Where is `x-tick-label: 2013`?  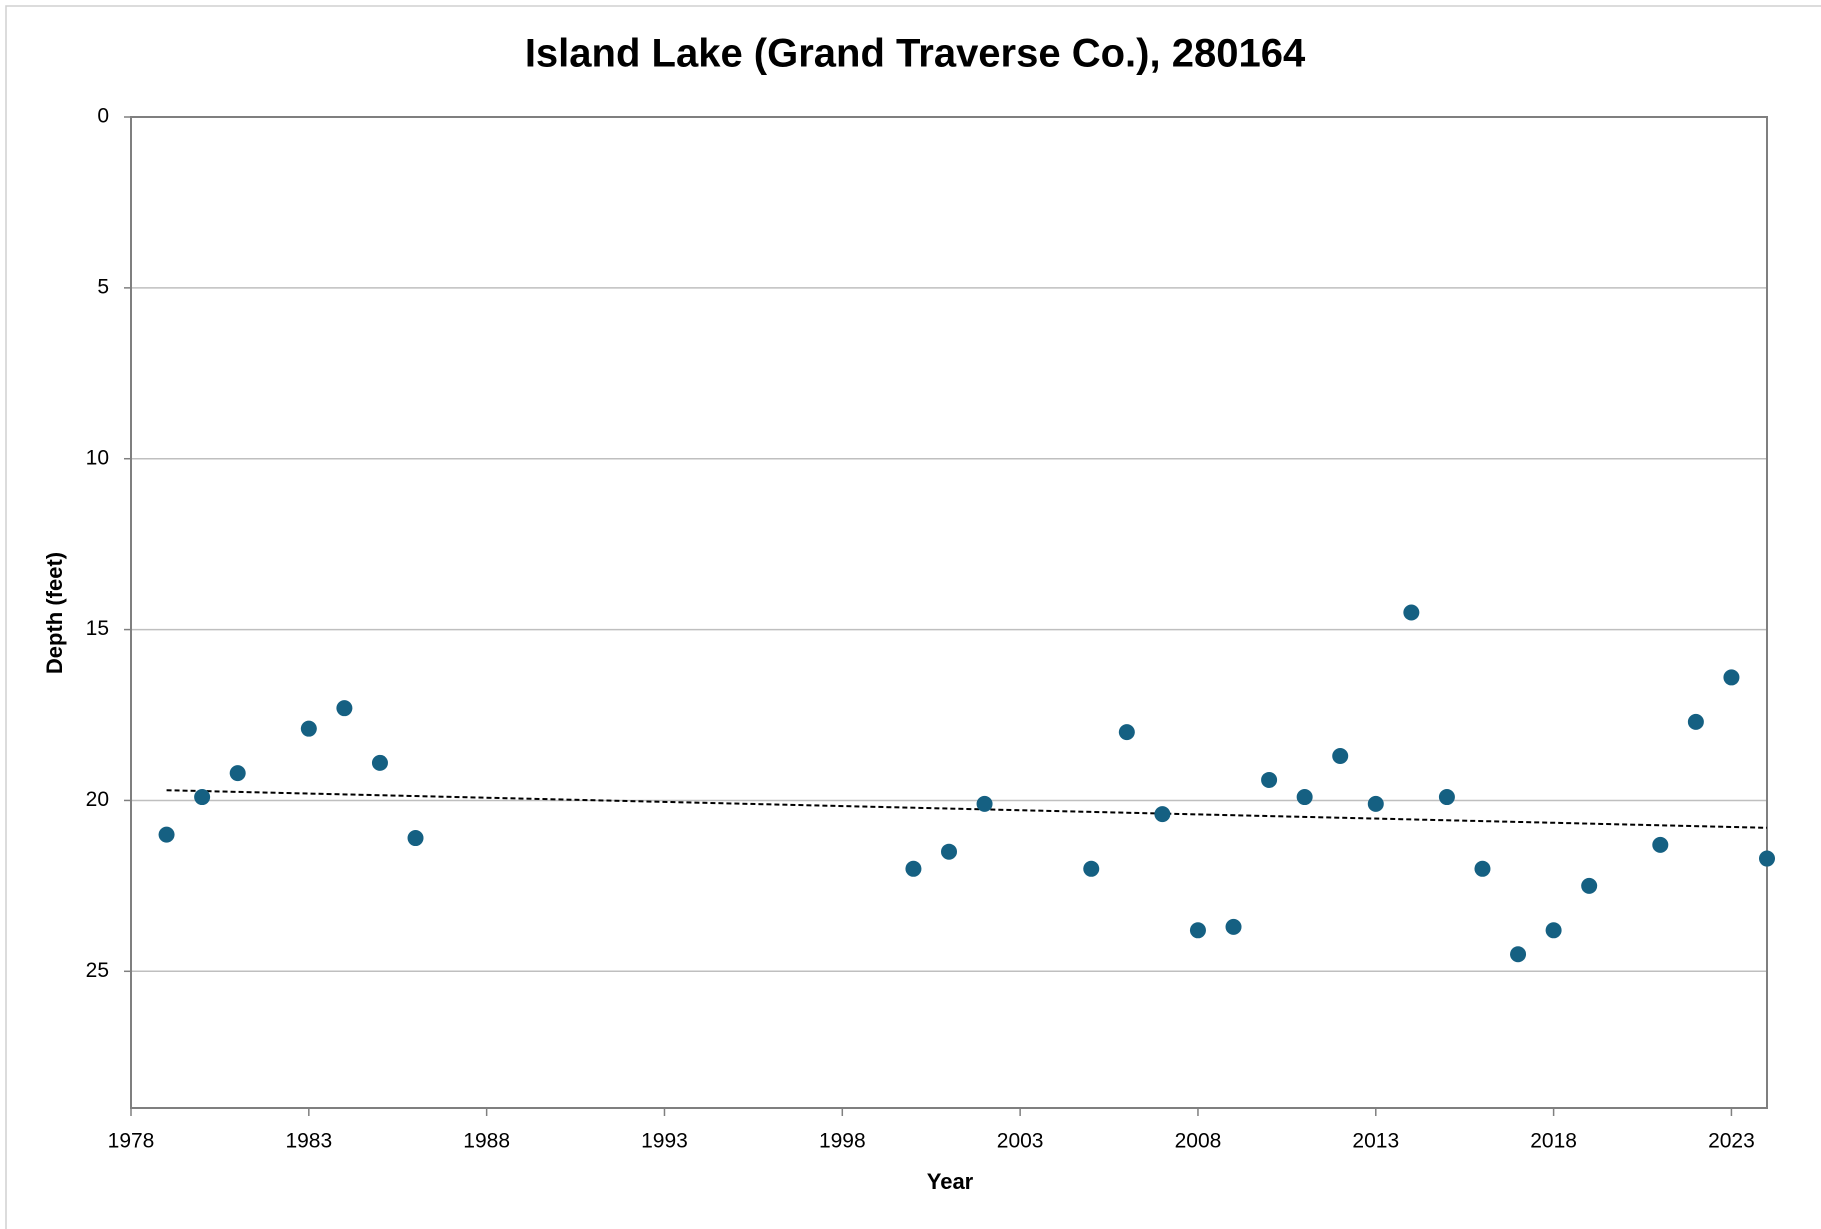 x-tick-label: 2013 is located at coordinates (1375, 1141).